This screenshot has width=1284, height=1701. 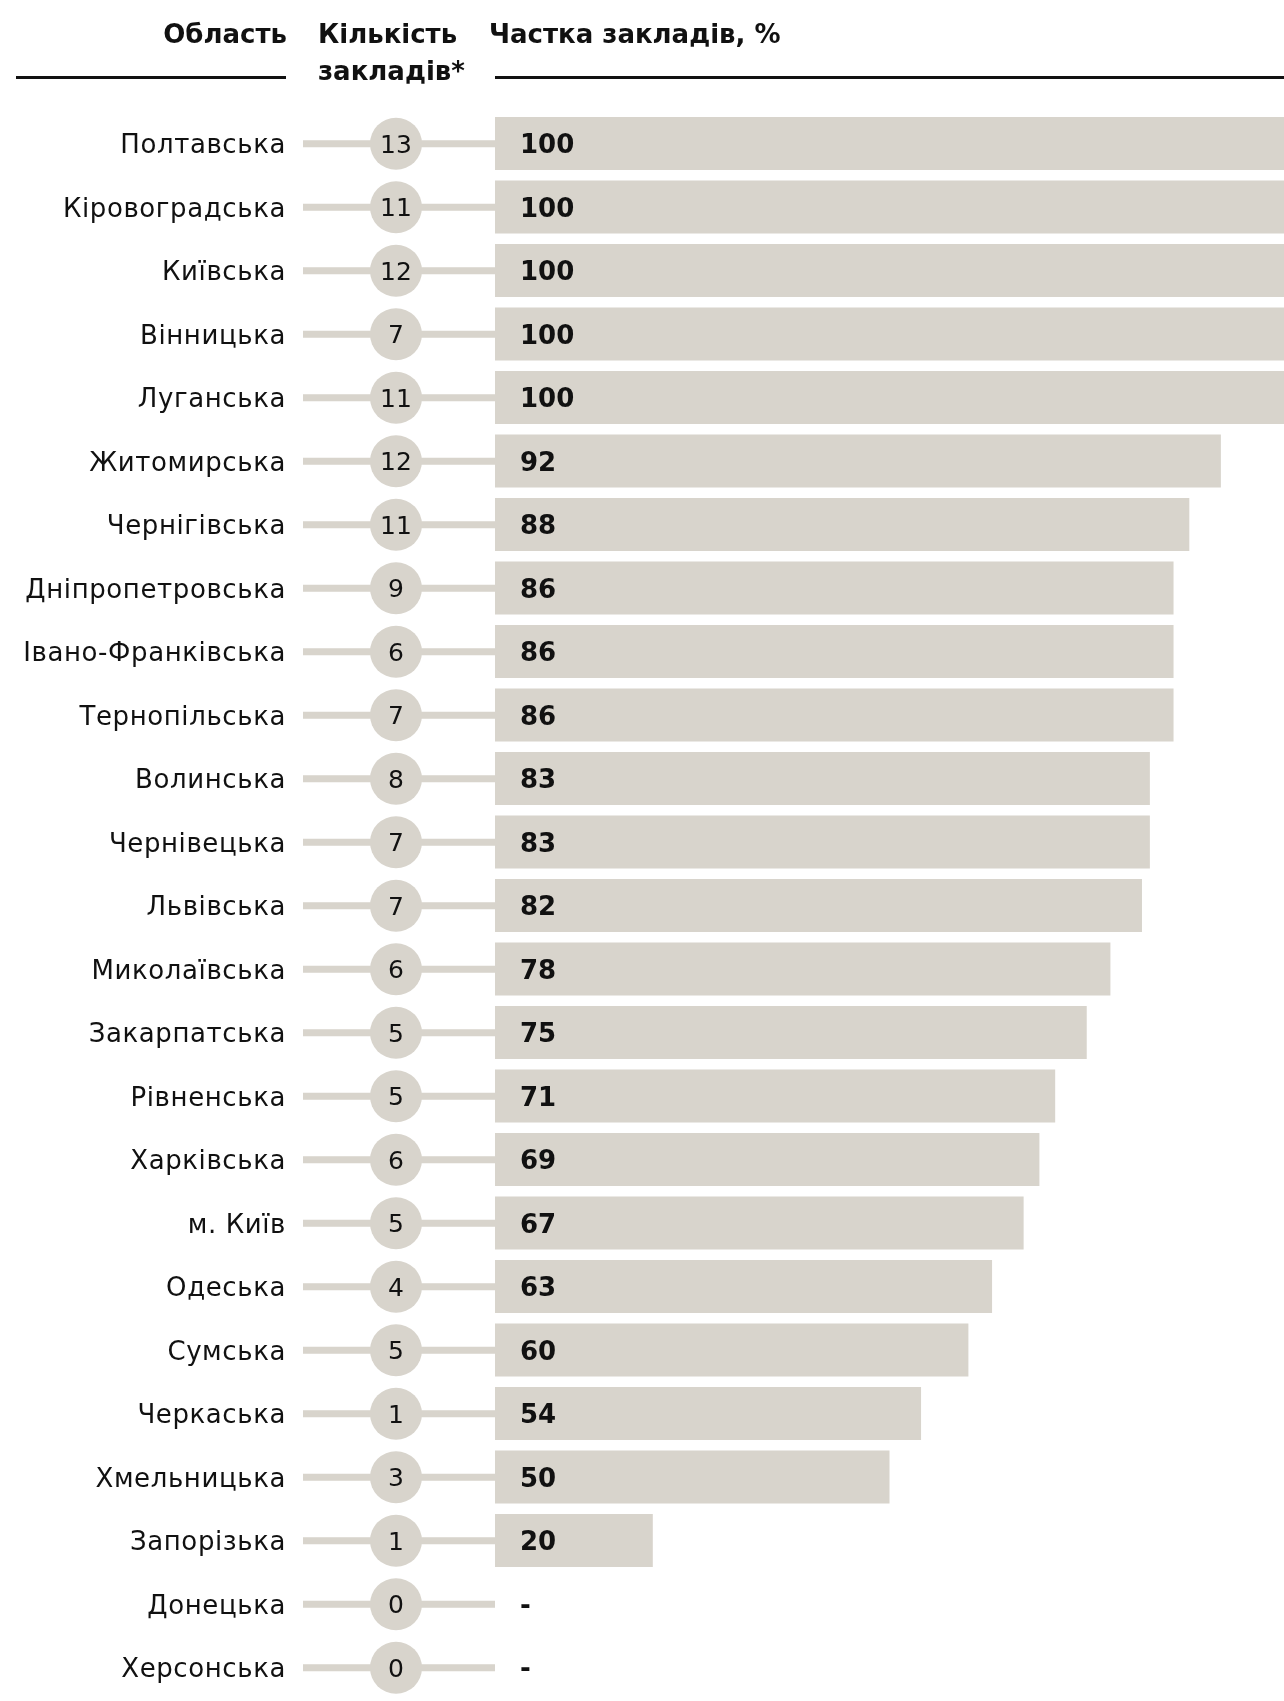 What do you see at coordinates (212, 334) in the screenshot?
I see `y-tick-label: Вінницька` at bounding box center [212, 334].